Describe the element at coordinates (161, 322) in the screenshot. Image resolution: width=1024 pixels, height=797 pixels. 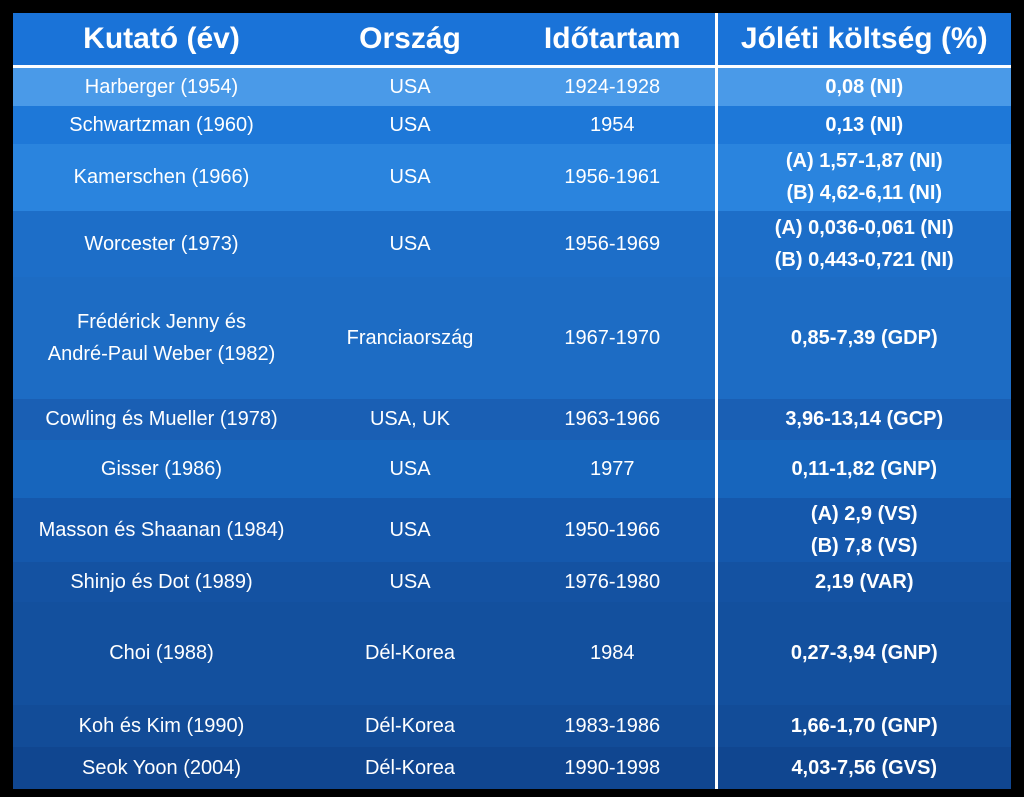
I see `researcher-line: Frédérick Jenny és` at that location.